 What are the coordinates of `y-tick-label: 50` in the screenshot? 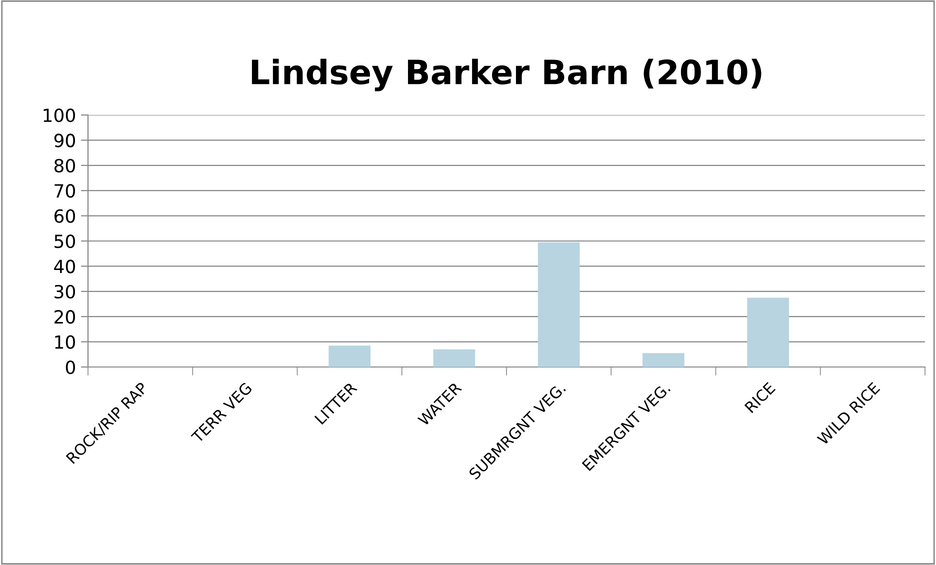 It's located at (64, 241).